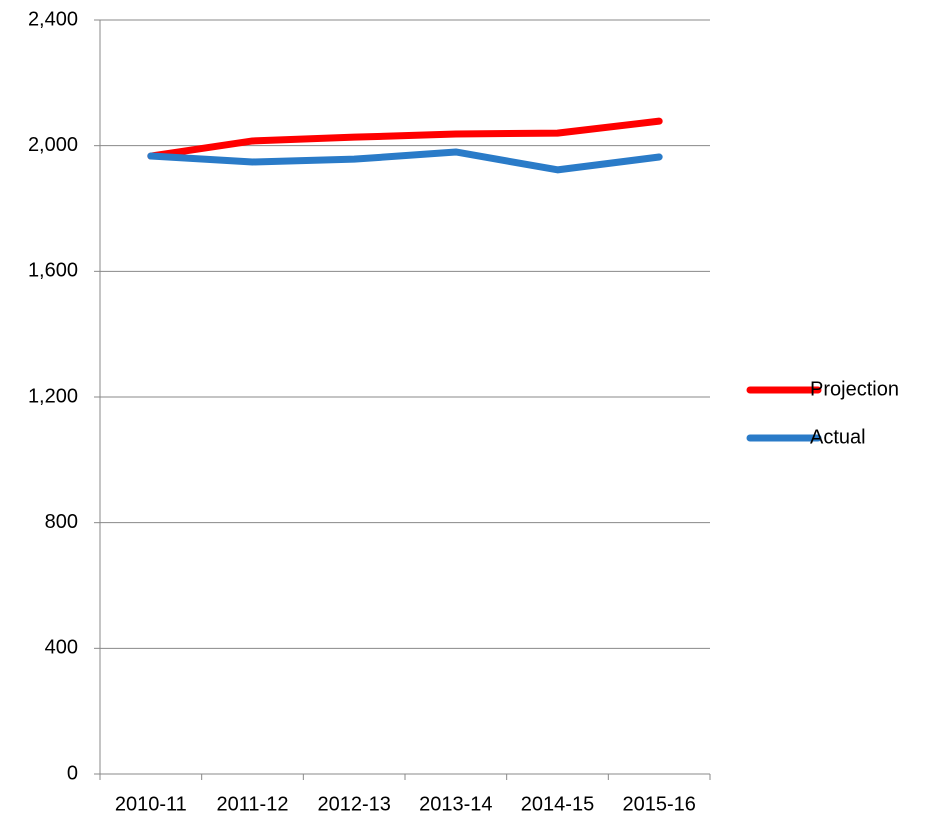  What do you see at coordinates (53, 19) in the screenshot?
I see `y-tick-label: 2,400` at bounding box center [53, 19].